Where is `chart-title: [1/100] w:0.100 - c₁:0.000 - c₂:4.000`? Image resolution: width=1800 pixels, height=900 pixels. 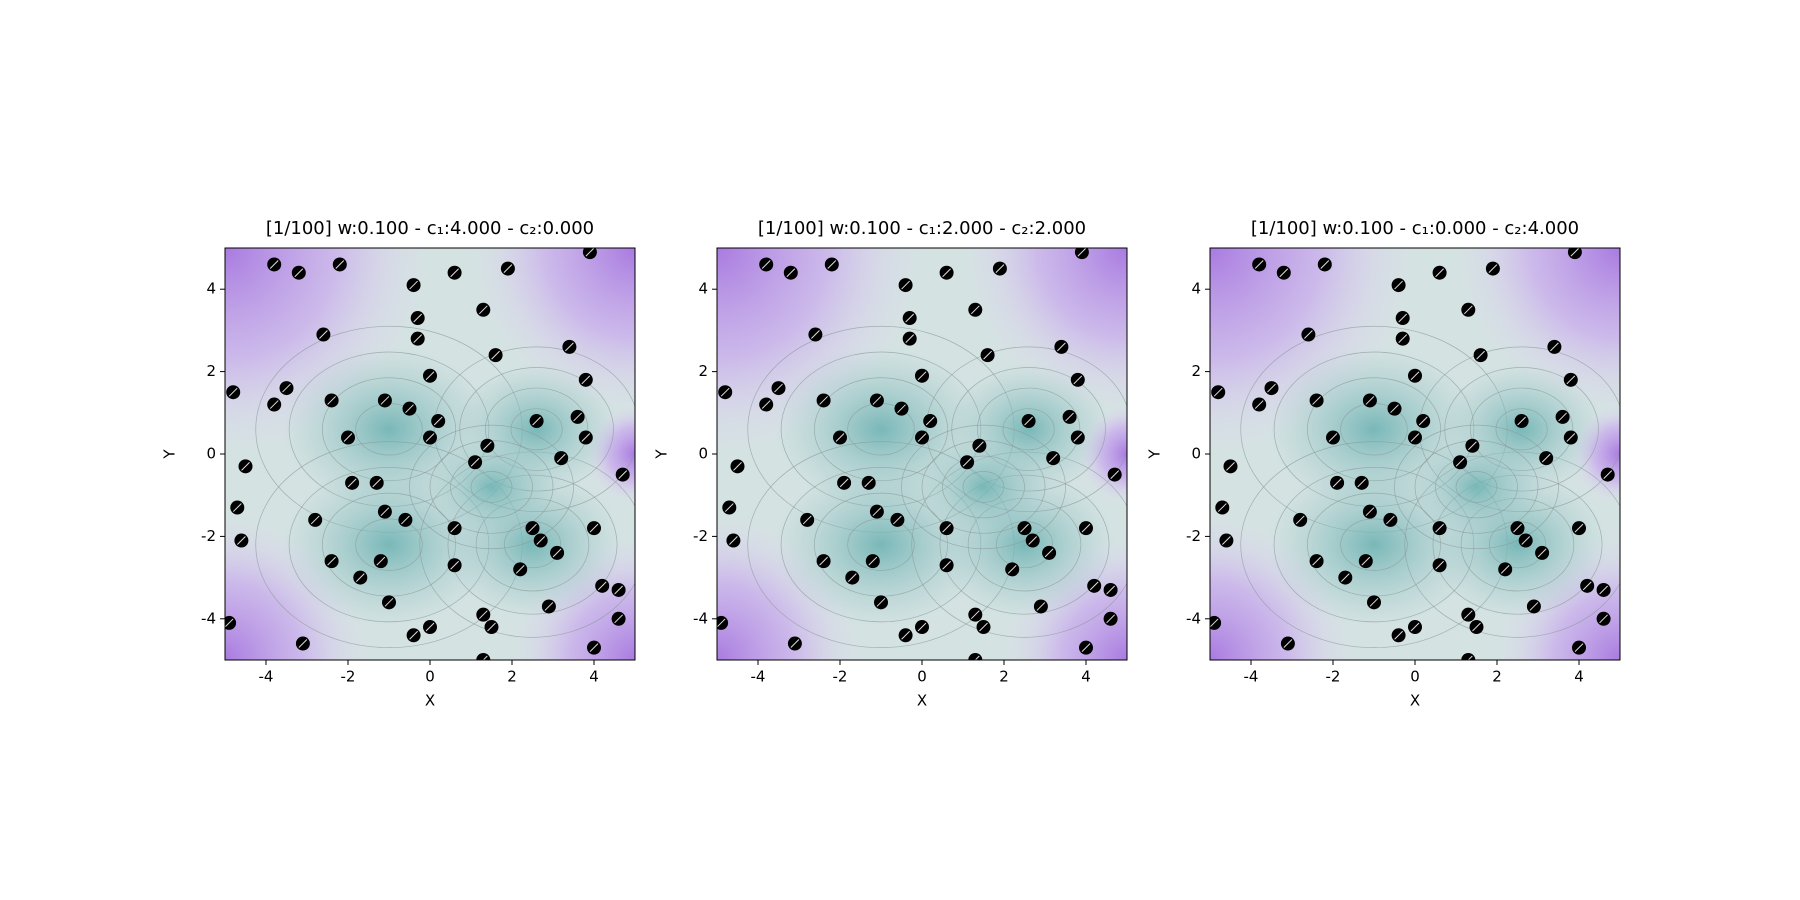
chart-title: [1/100] w:0.100 - c₁:0.000 - c₂:4.000 is located at coordinates (1415, 228).